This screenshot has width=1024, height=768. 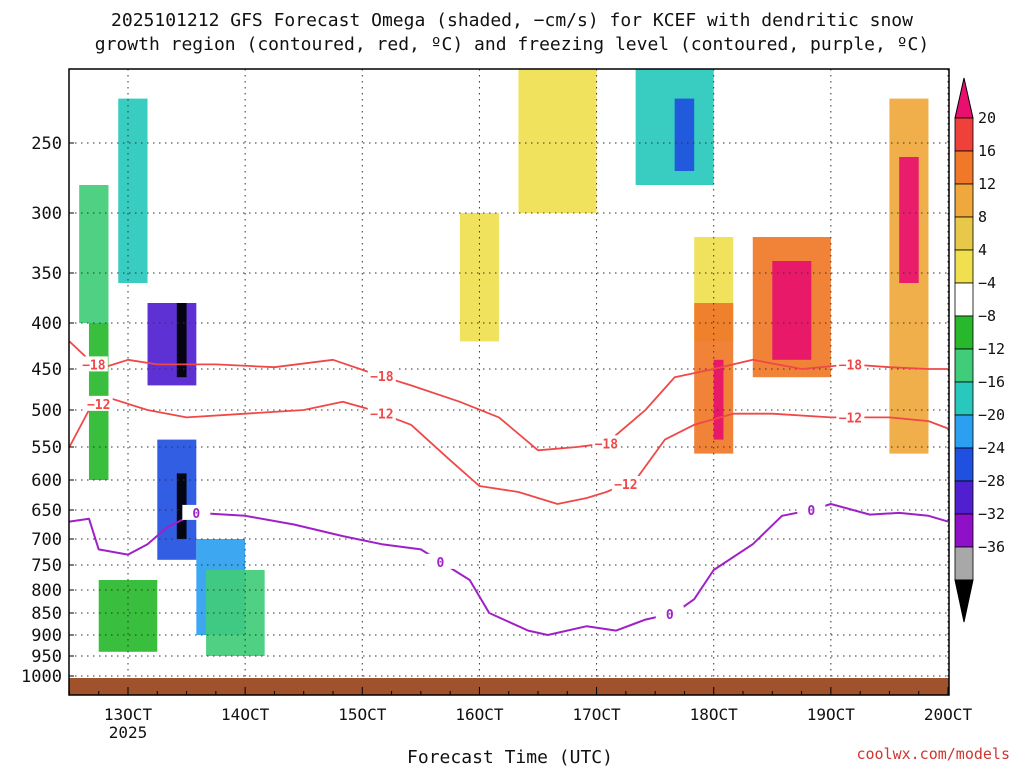 I want to click on contour-label-bg--18-1, so click(x=381, y=376).